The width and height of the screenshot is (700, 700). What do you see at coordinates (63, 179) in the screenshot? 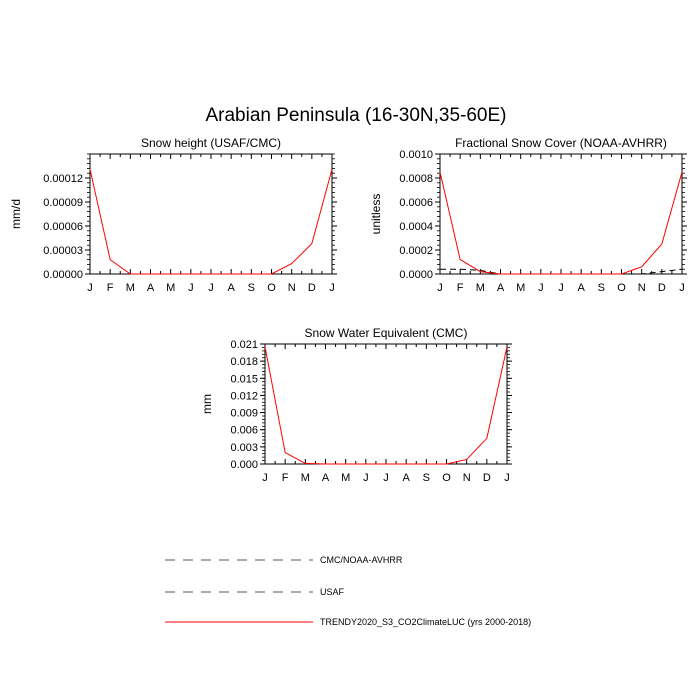
I see `y-tick-label: 0.00012` at bounding box center [63, 179].